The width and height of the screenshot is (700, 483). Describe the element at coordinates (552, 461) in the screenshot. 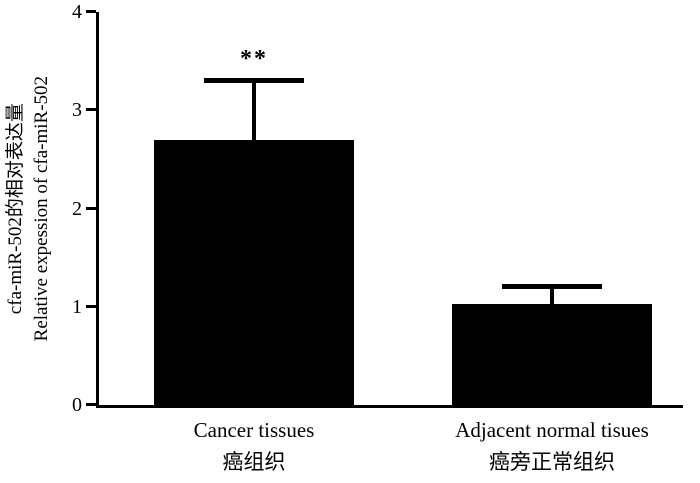

I see `x-tick-label-zh: 癌旁正常组织` at that location.